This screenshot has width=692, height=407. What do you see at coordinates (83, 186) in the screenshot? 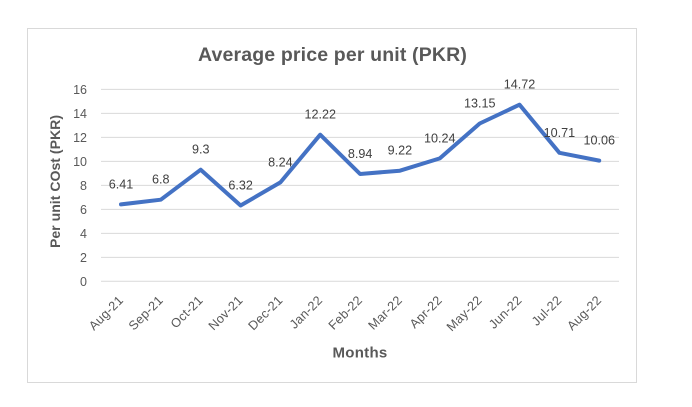
I see `svg-text: 8` at bounding box center [83, 186].